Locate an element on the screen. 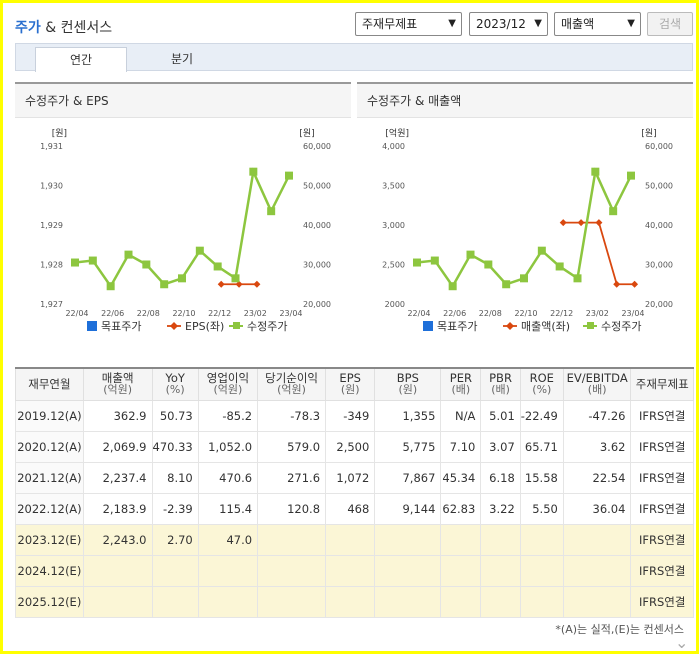  period-select: 2023/12 ▼ is located at coordinates (508, 24).